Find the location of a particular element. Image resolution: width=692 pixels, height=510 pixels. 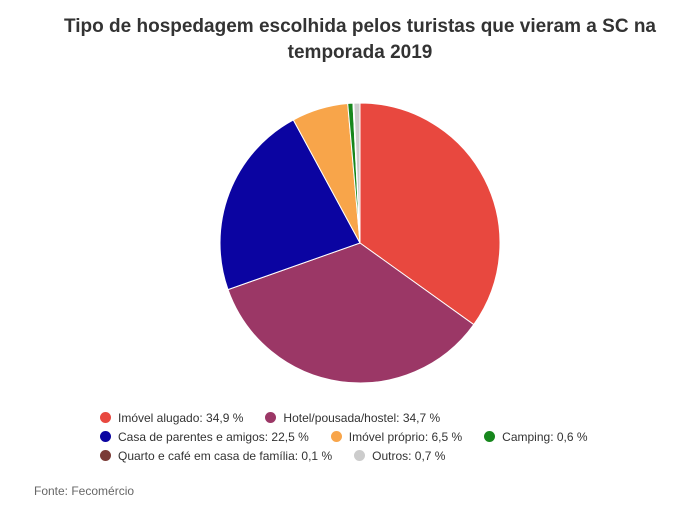

source-note: Fonte: Fecomércio is located at coordinates (84, 491).